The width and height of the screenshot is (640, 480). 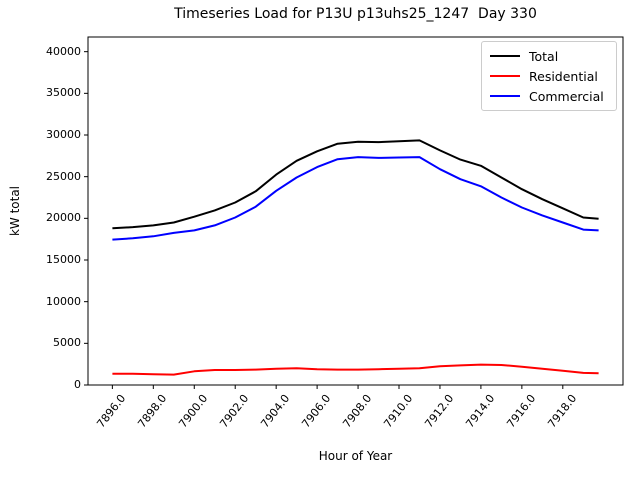 What do you see at coordinates (566, 96) in the screenshot?
I see `legend-label-commercial: Commercial` at bounding box center [566, 96].